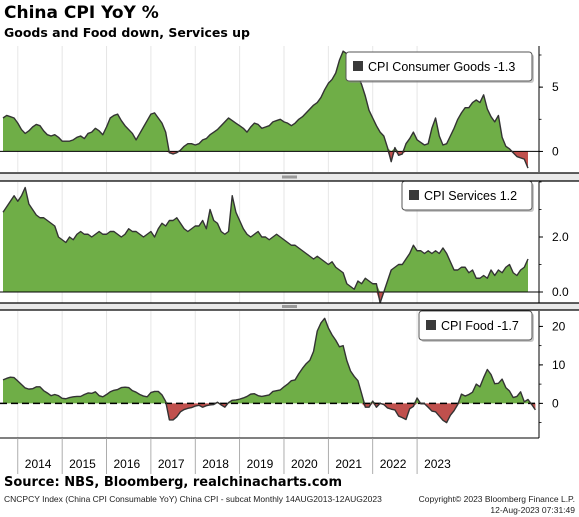 Image resolution: width=579 pixels, height=517 pixels. What do you see at coordinates (559, 326) in the screenshot?
I see `y-tick-label: 20` at bounding box center [559, 326].